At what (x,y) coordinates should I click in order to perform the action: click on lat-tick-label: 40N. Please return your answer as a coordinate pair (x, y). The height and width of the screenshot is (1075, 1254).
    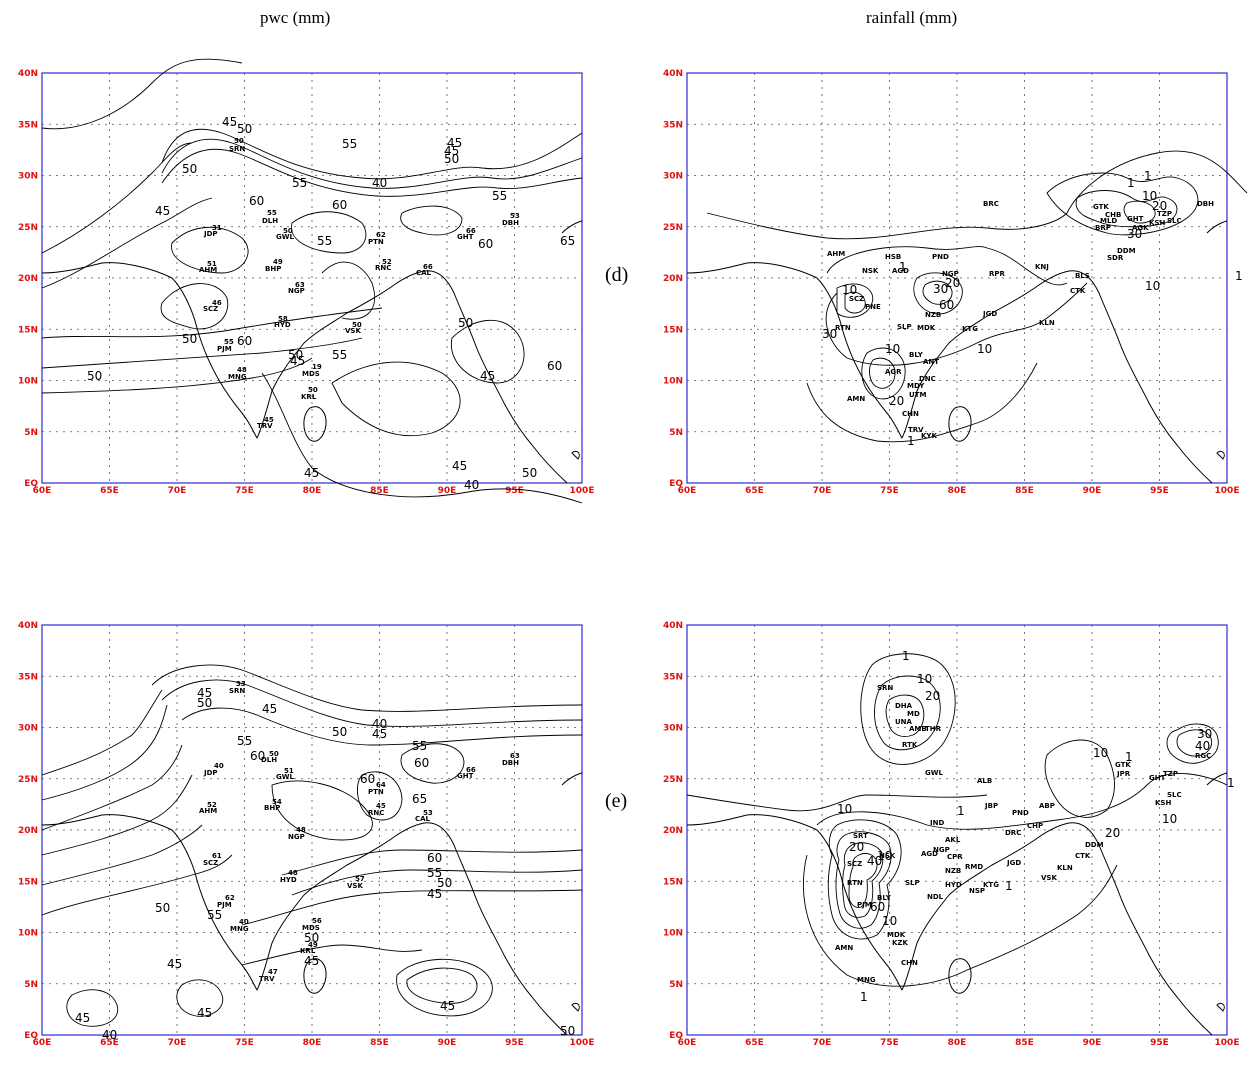
    Looking at the image, I should click on (28, 626).